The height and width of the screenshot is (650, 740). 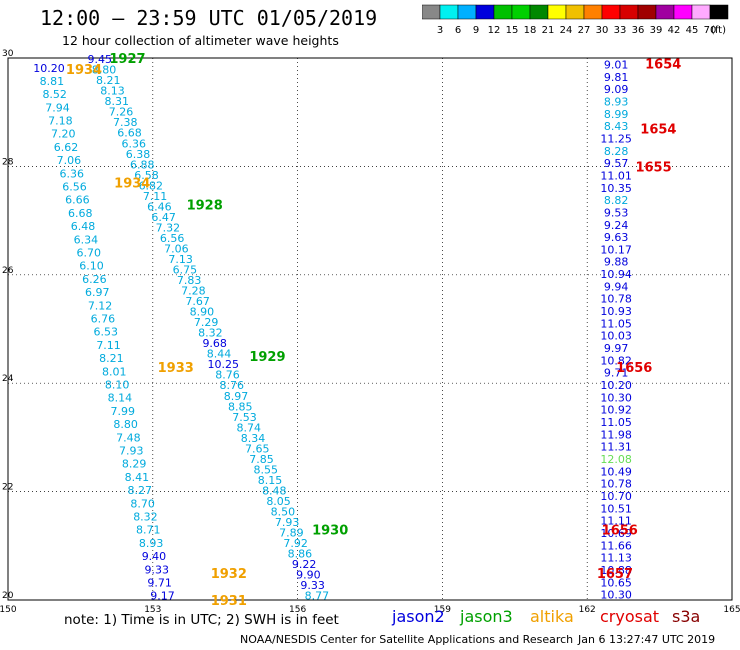 What do you see at coordinates (616, 299) in the screenshot?
I see `wave-height-value: 10.78` at bounding box center [616, 299].